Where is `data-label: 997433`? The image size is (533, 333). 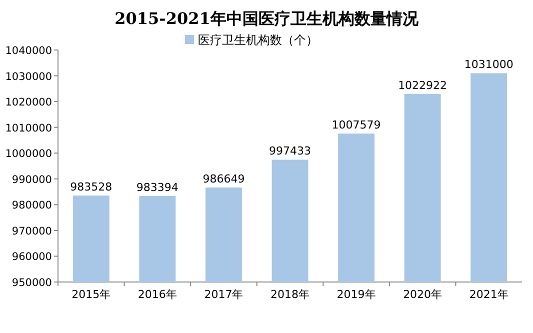
data-label: 997433 is located at coordinates (290, 151).